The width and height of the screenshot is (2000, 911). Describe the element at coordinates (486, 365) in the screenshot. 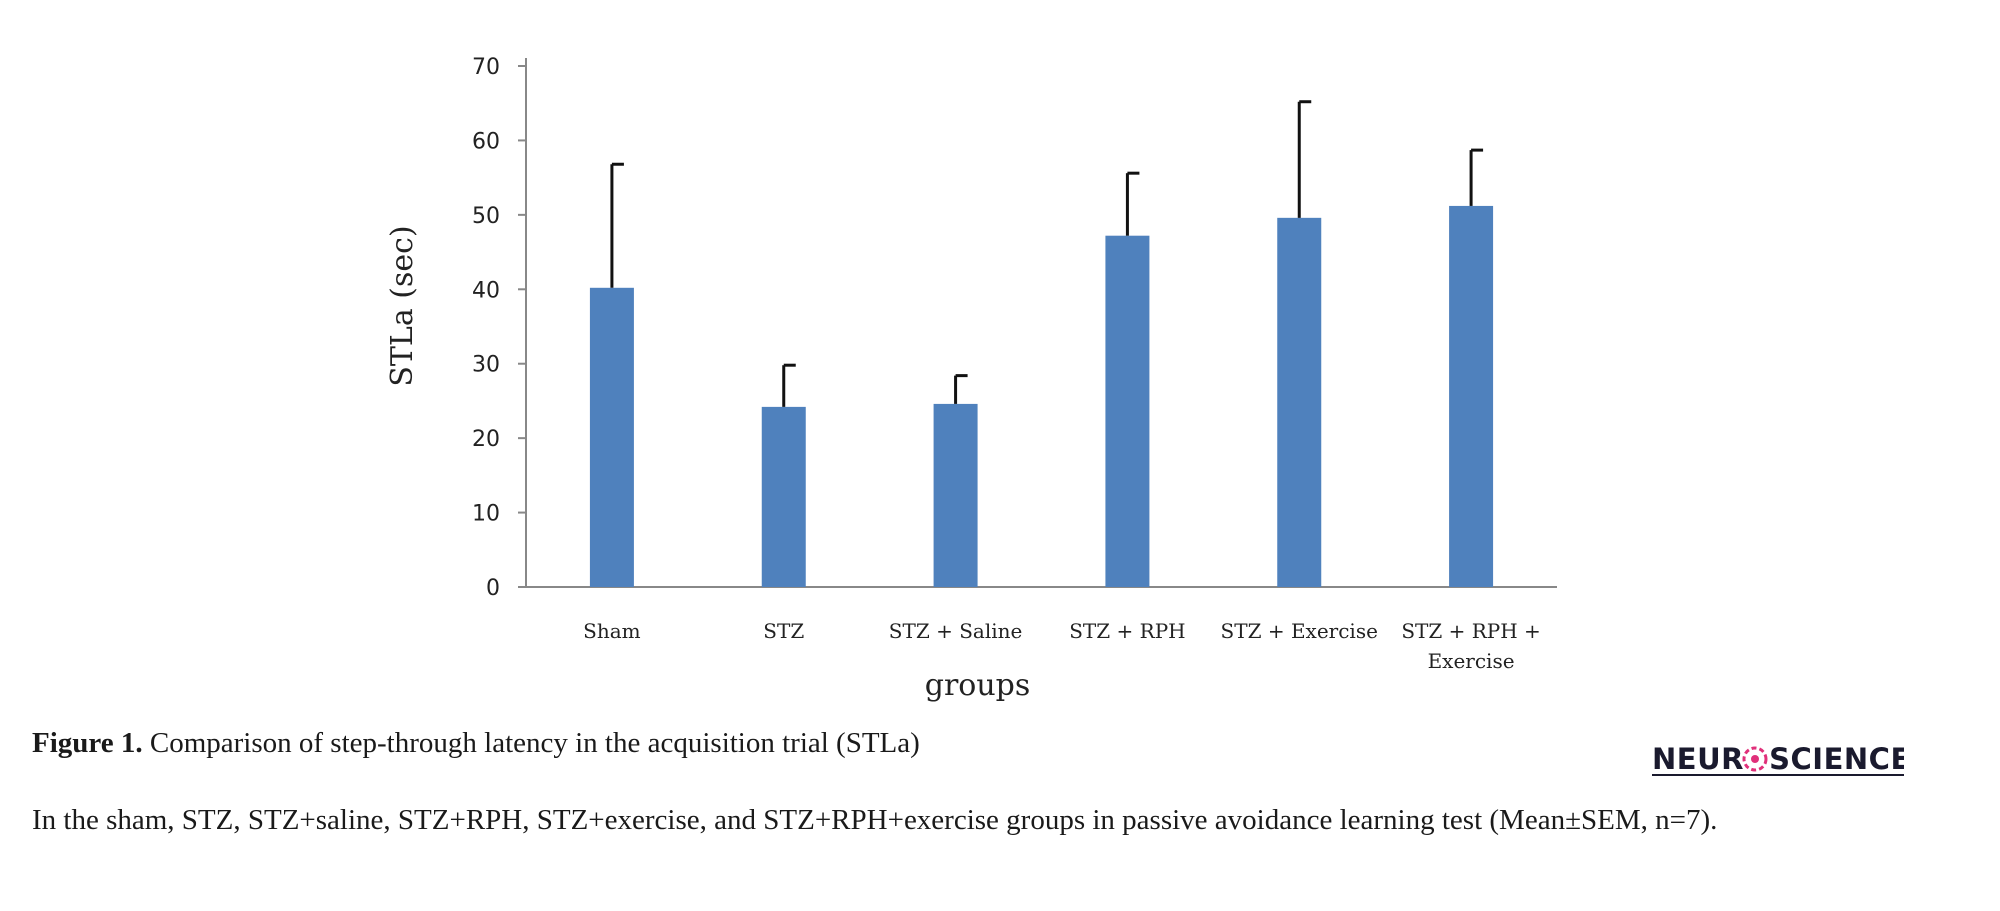

I see `y-tick-label: 30` at that location.